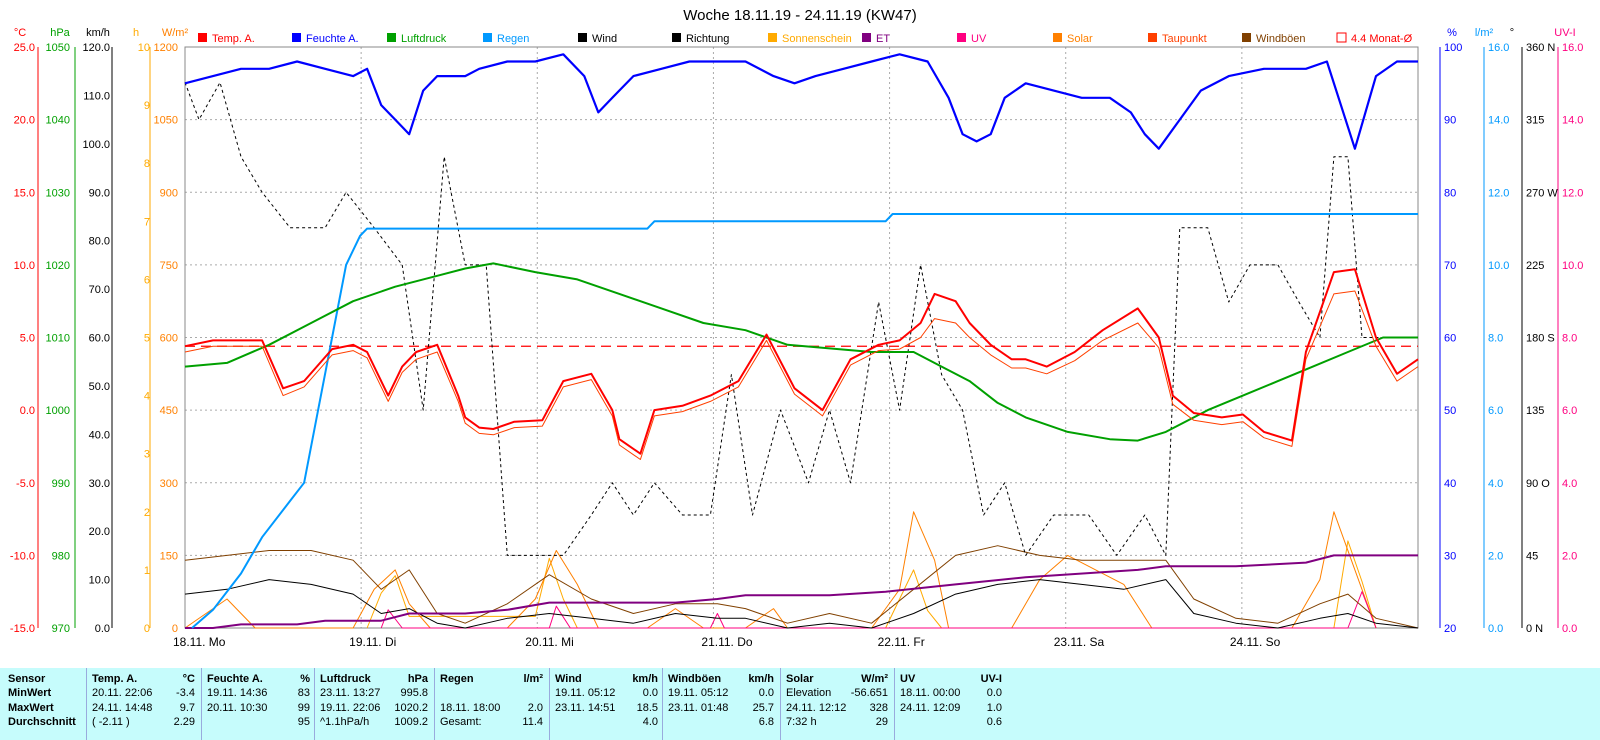 The height and width of the screenshot is (740, 1600). I want to click on stats-cell-value: 1.0, so click(994, 708).